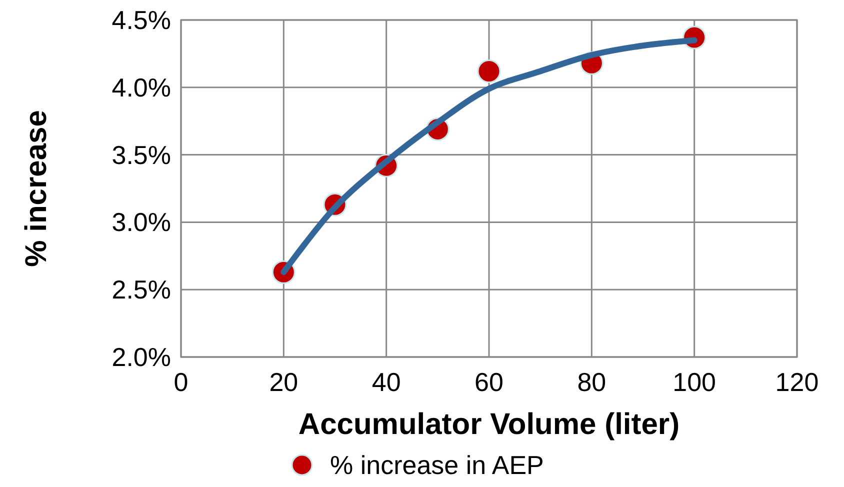  What do you see at coordinates (141, 87) in the screenshot?
I see `y-tick-label: 4.0%` at bounding box center [141, 87].